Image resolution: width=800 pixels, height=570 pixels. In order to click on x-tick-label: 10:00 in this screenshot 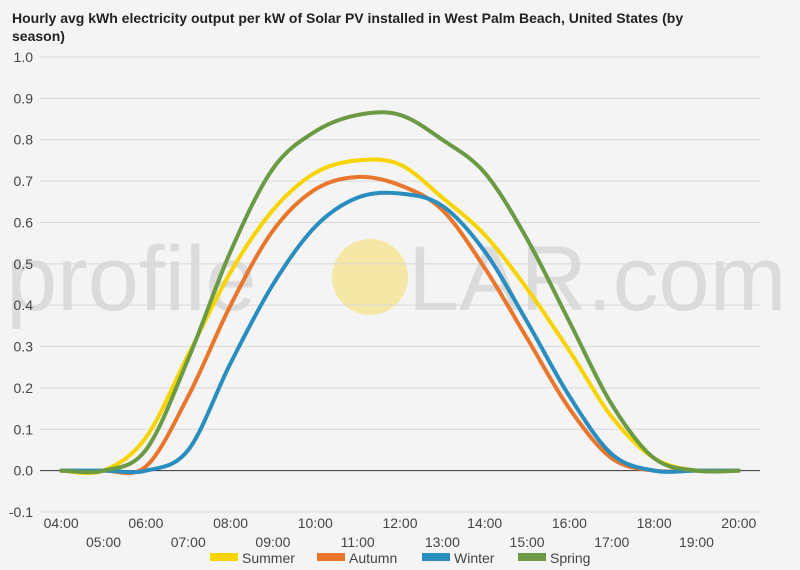, I will do `click(315, 523)`.